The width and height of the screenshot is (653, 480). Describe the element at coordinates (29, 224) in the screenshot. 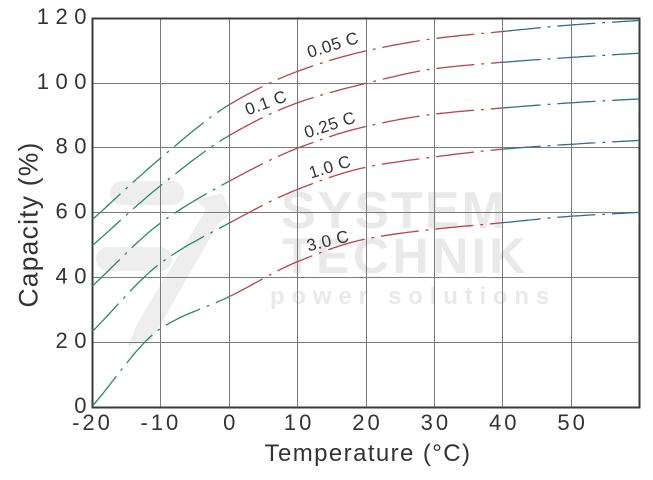

I see `svg-text: Capacity (%)` at that location.